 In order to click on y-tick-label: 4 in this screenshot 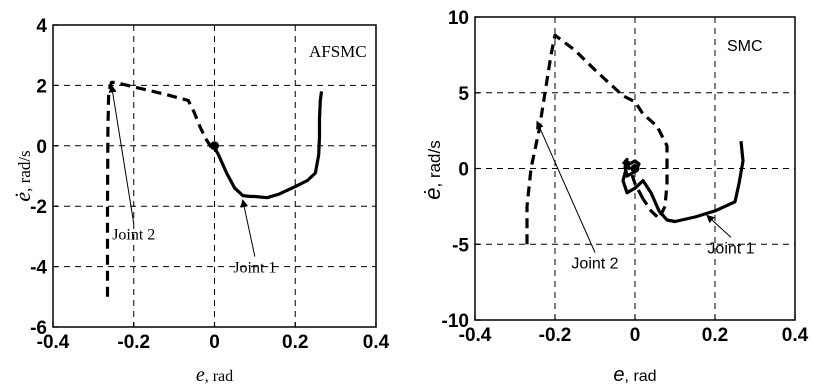, I will do `click(41, 26)`.